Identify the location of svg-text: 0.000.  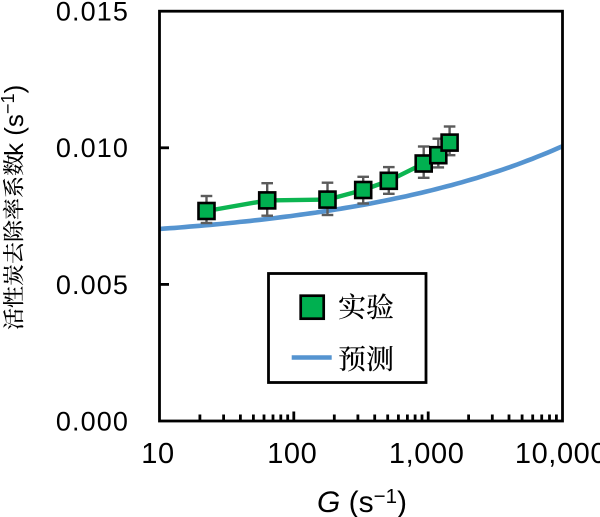
(92, 421).